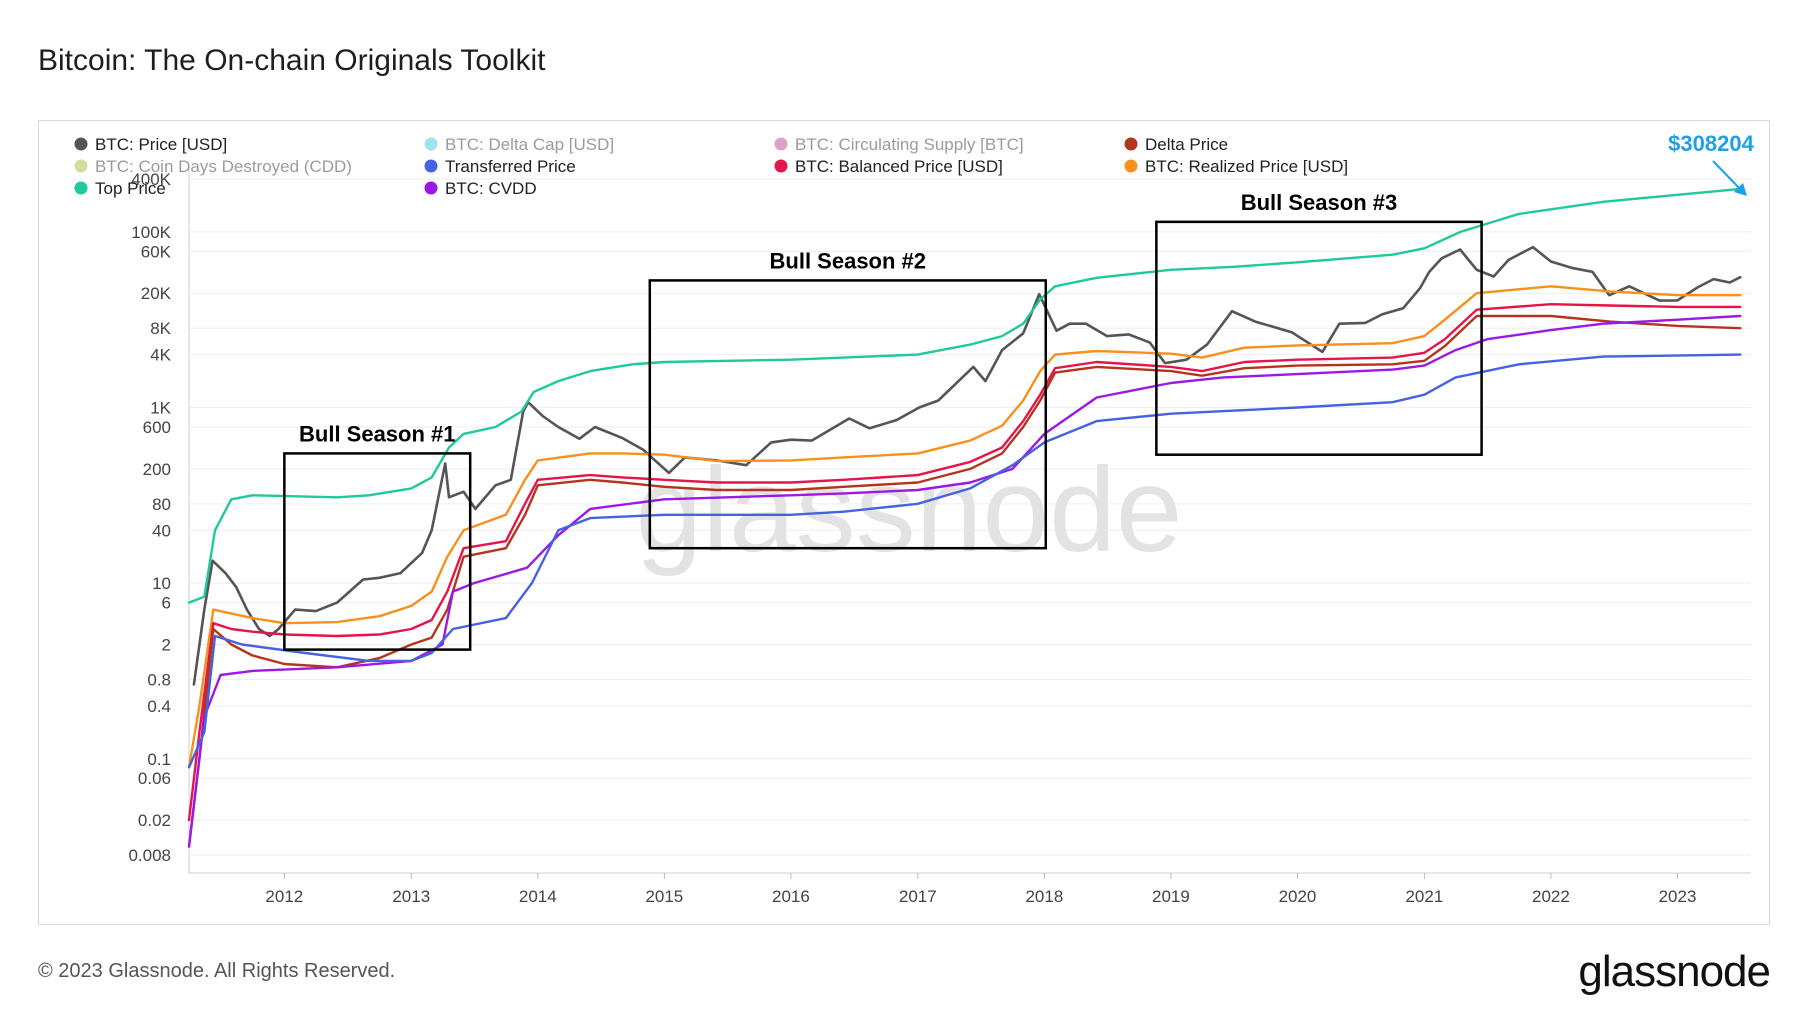 This screenshot has height=1013, width=1800. I want to click on legend-item: BTC: Circulating Supply [BTC], so click(899, 144).